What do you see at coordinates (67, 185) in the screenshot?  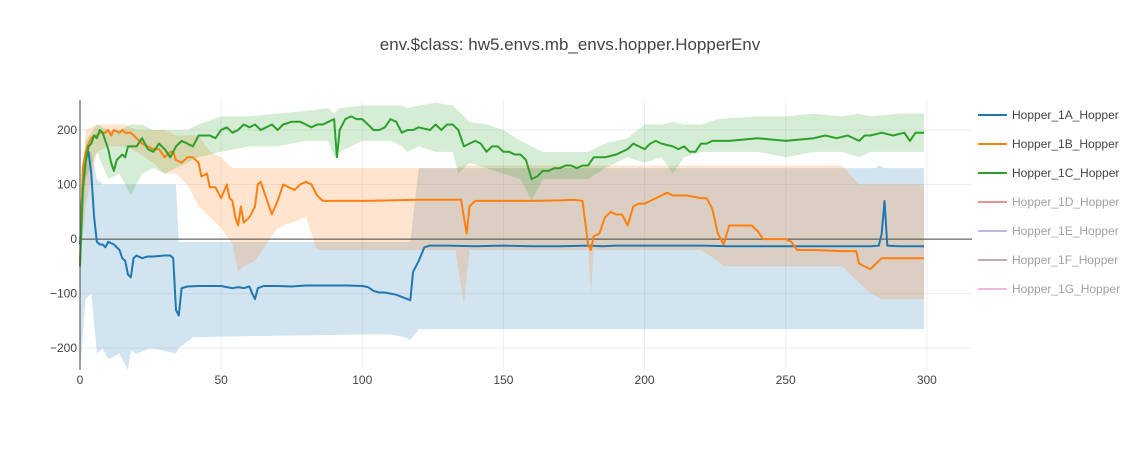 I see `y-tick-label: 100` at bounding box center [67, 185].